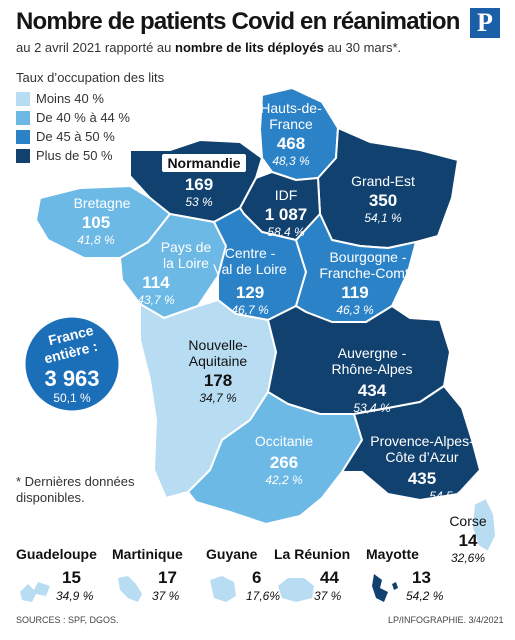 This screenshot has width=515, height=640. I want to click on region-value-bretagne: 105, so click(96, 222).